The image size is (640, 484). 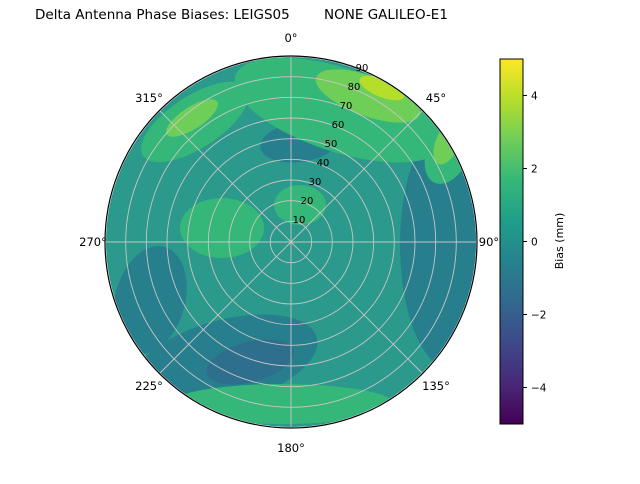 What do you see at coordinates (291, 448) in the screenshot?
I see `angular-tick-label: 180°` at bounding box center [291, 448].